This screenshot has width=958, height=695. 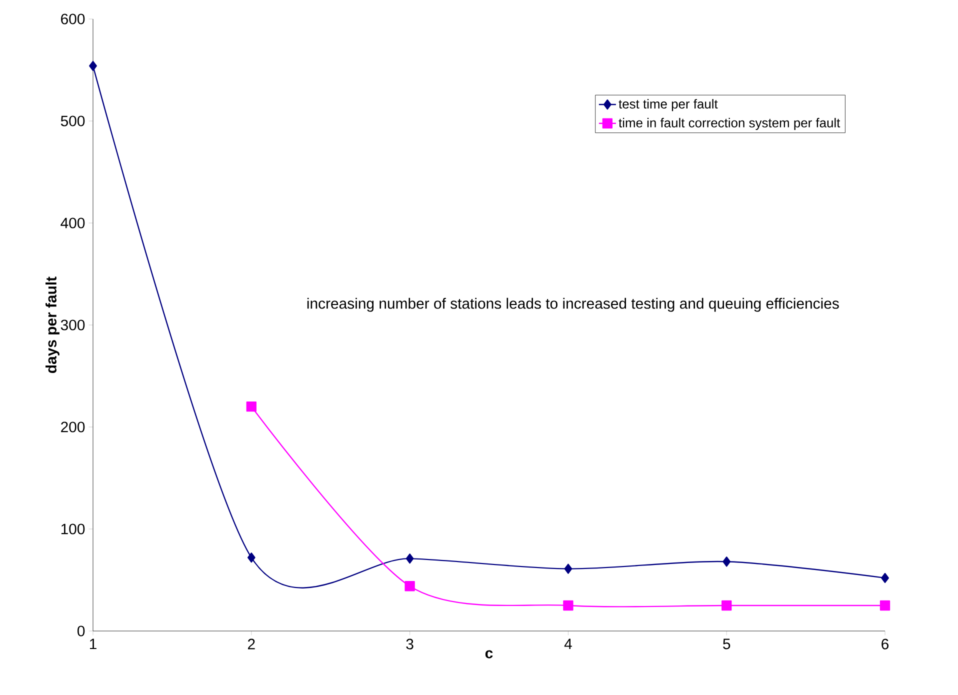 I want to click on y-tick-label: 0, so click(x=81, y=631).